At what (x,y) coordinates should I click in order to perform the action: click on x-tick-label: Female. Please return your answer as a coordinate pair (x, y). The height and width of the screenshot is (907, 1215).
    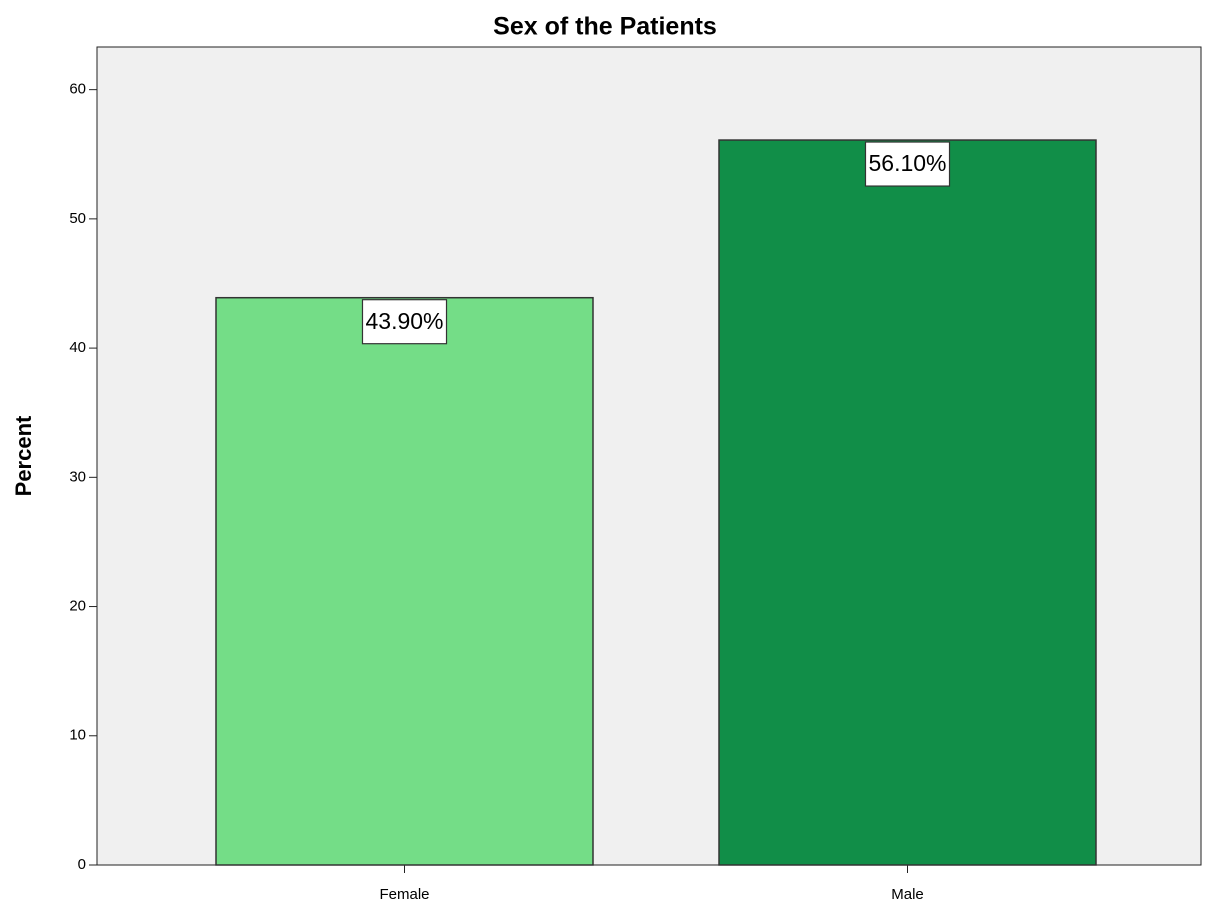
    Looking at the image, I should click on (404, 894).